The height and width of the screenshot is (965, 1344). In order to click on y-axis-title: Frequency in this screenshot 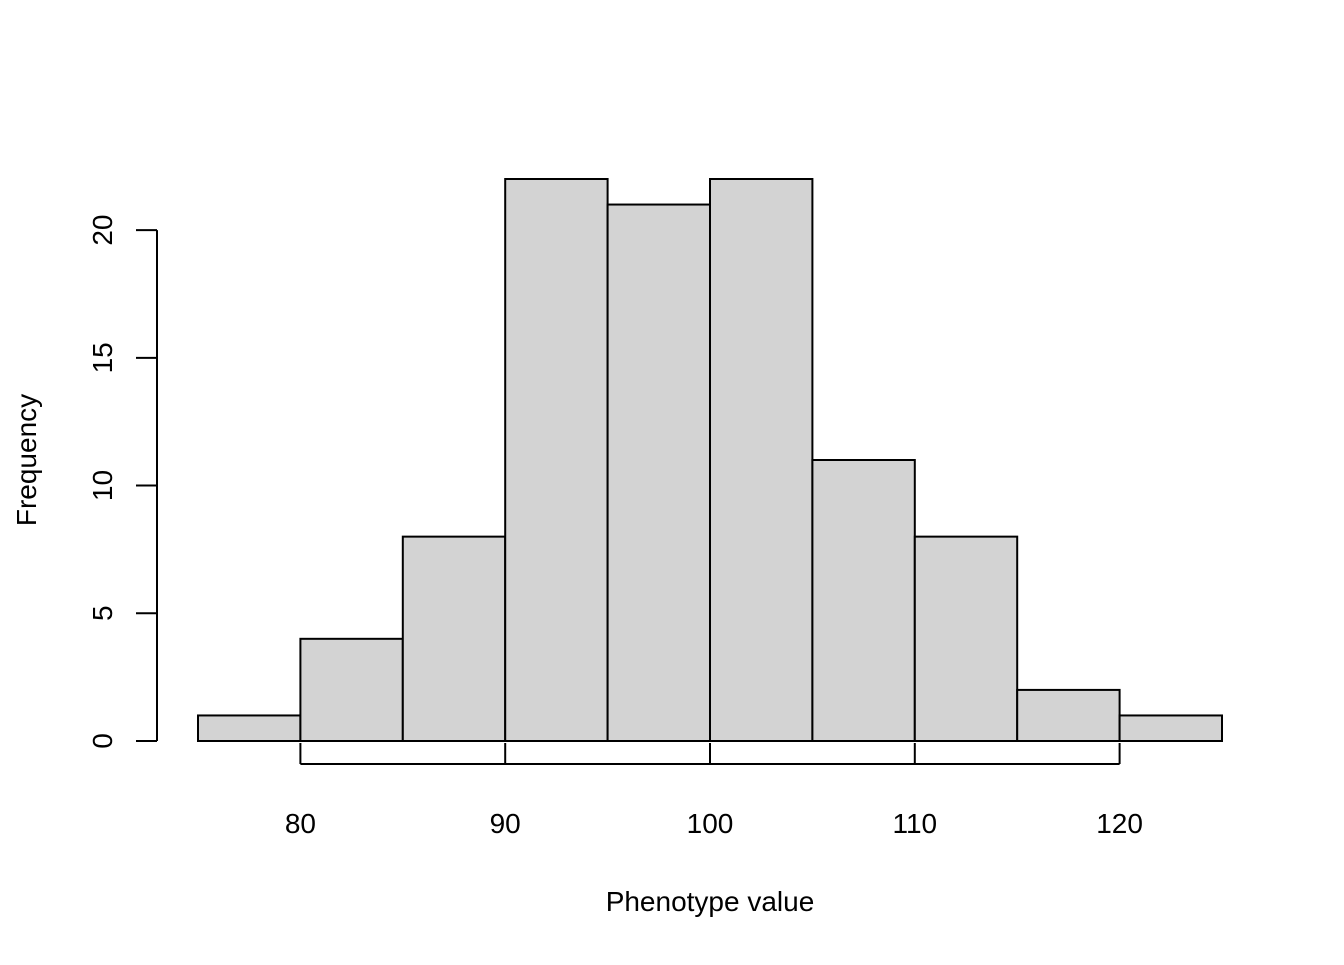, I will do `click(26, 460)`.